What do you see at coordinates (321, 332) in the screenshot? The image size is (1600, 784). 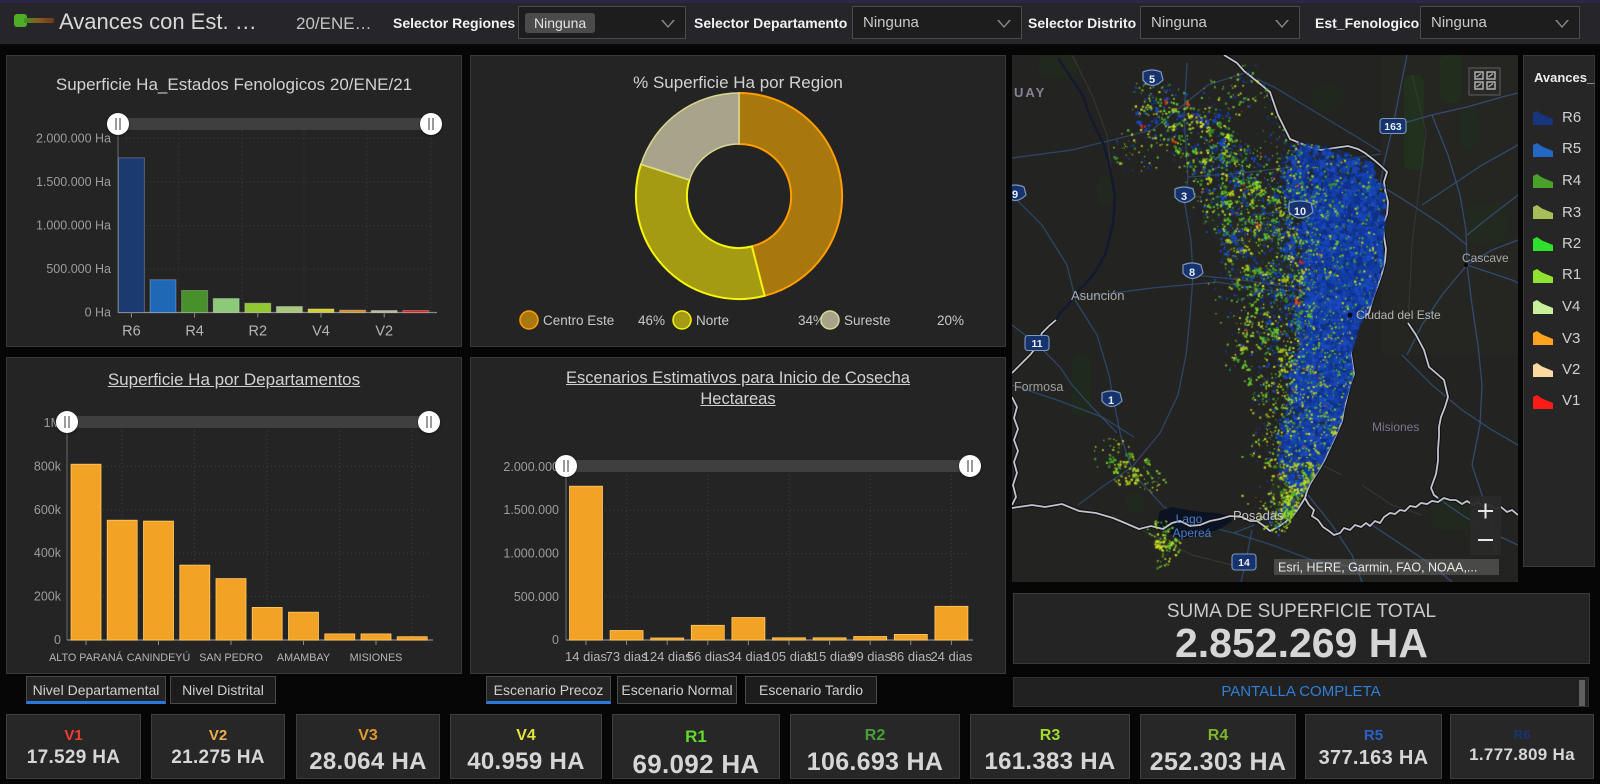 I see `svg-text: V4` at bounding box center [321, 332].